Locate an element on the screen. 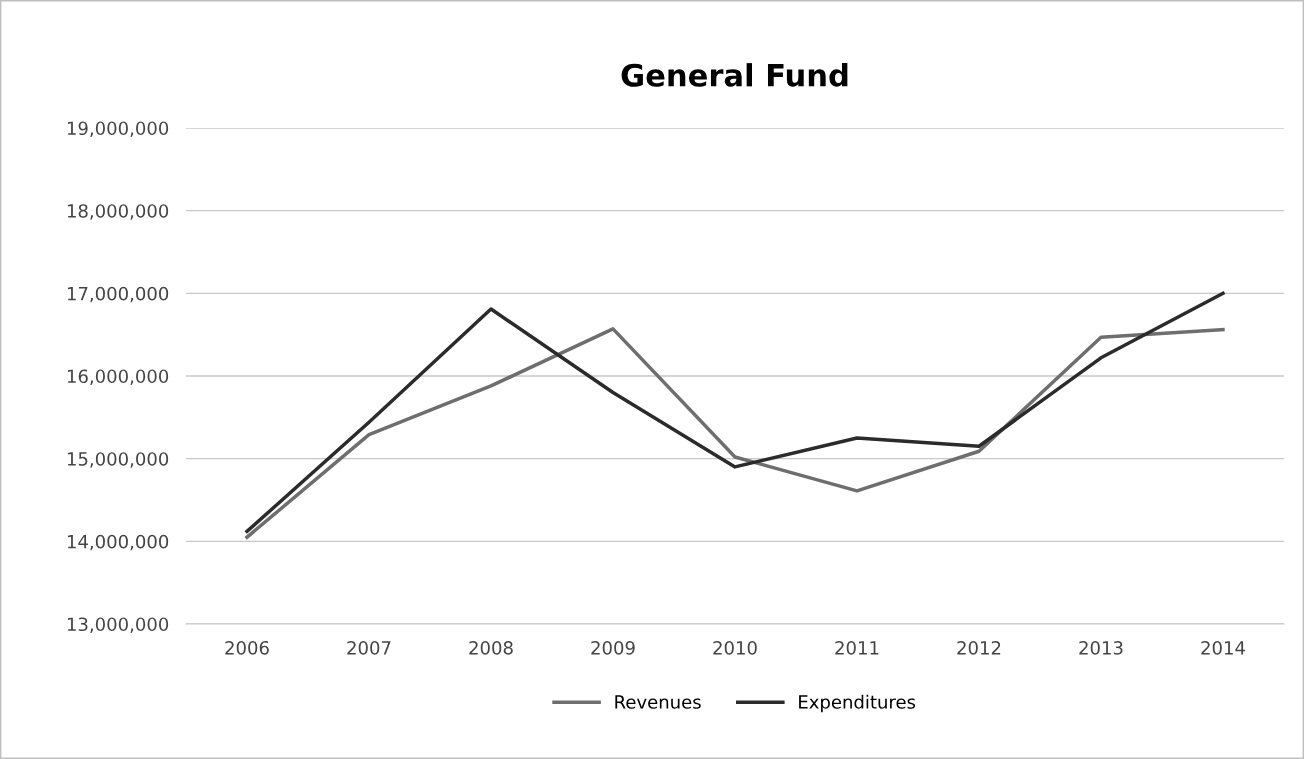 The width and height of the screenshot is (1304, 759). legend-label: Revenues is located at coordinates (658, 702).